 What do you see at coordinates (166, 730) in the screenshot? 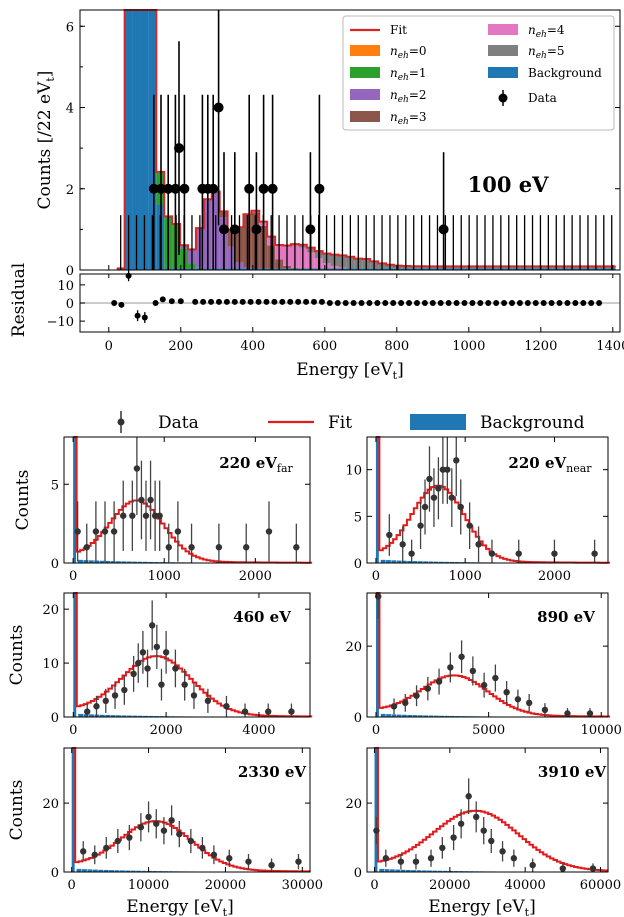
I see `x-tick-label: 2000` at bounding box center [166, 730].